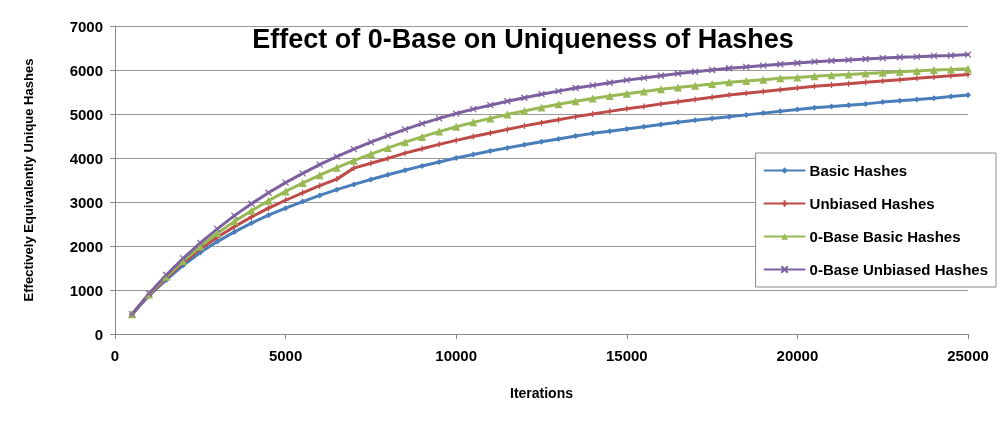  I want to click on y-tick-label: 5000, so click(86, 114).